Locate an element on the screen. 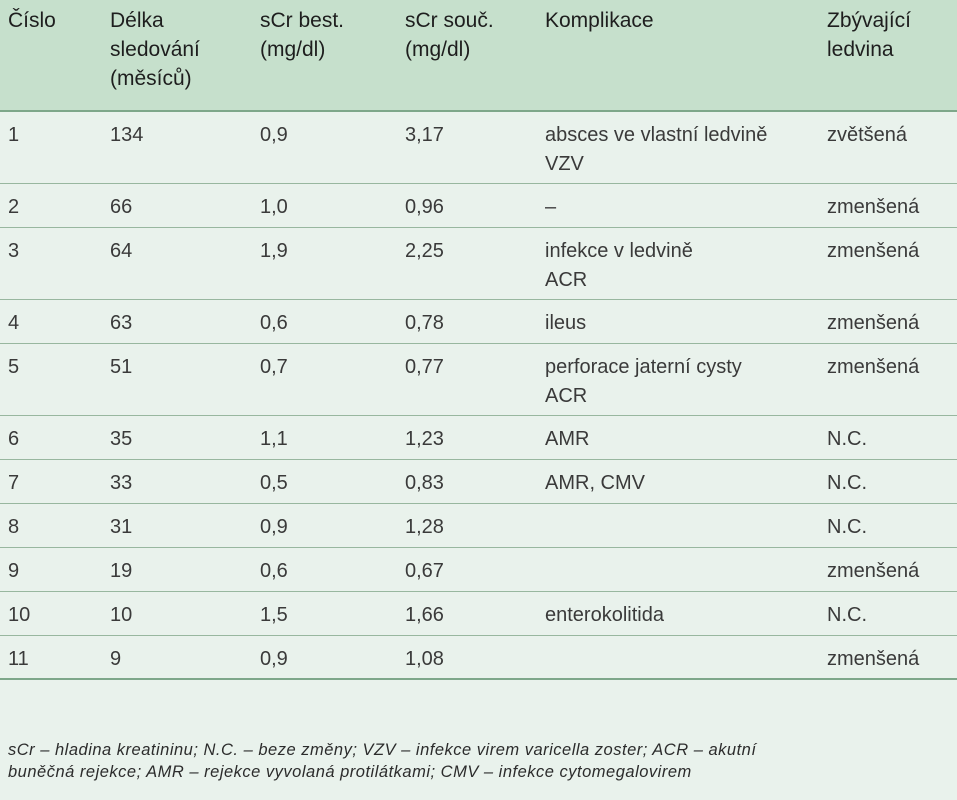  header-line: Zbývající is located at coordinates (869, 20).